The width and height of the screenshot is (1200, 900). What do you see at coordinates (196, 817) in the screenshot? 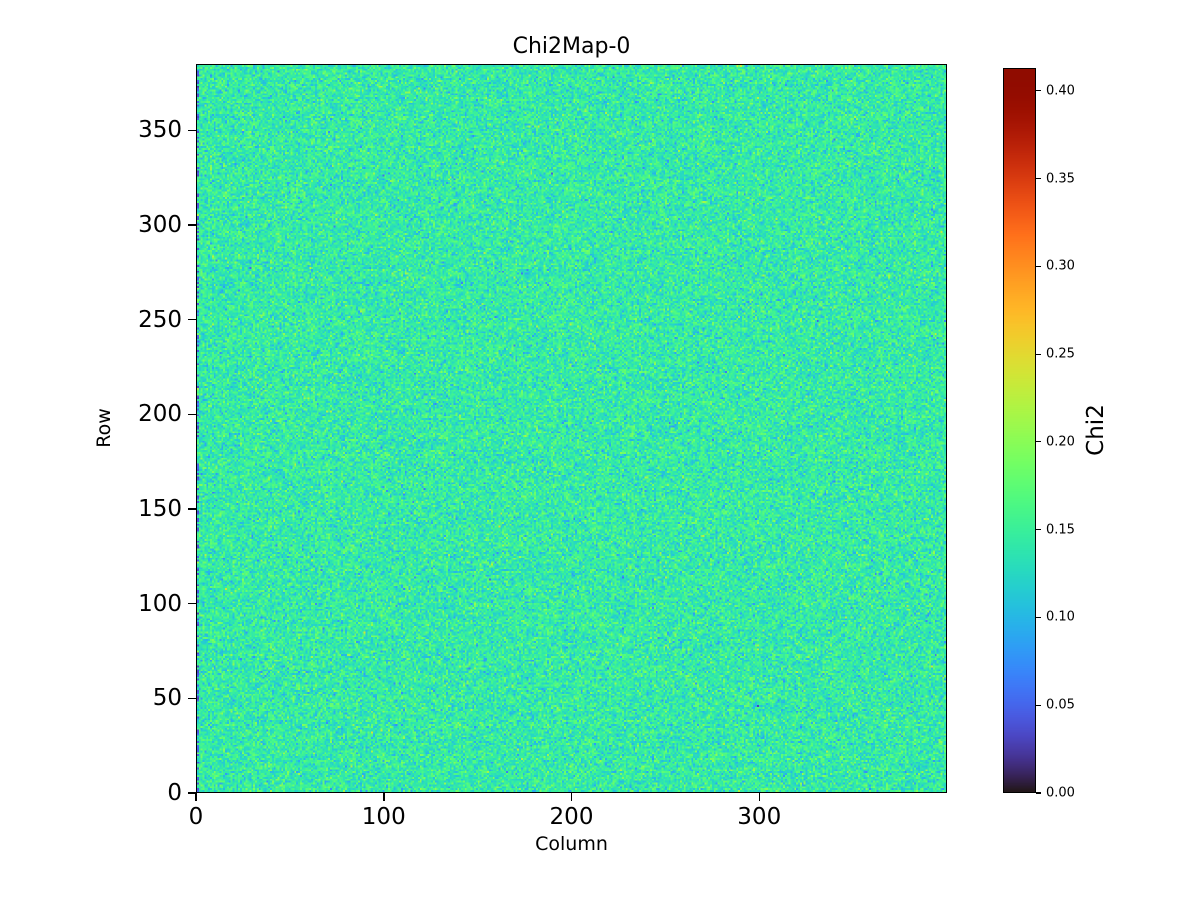
I see `x-tick-label: 0` at bounding box center [196, 817].